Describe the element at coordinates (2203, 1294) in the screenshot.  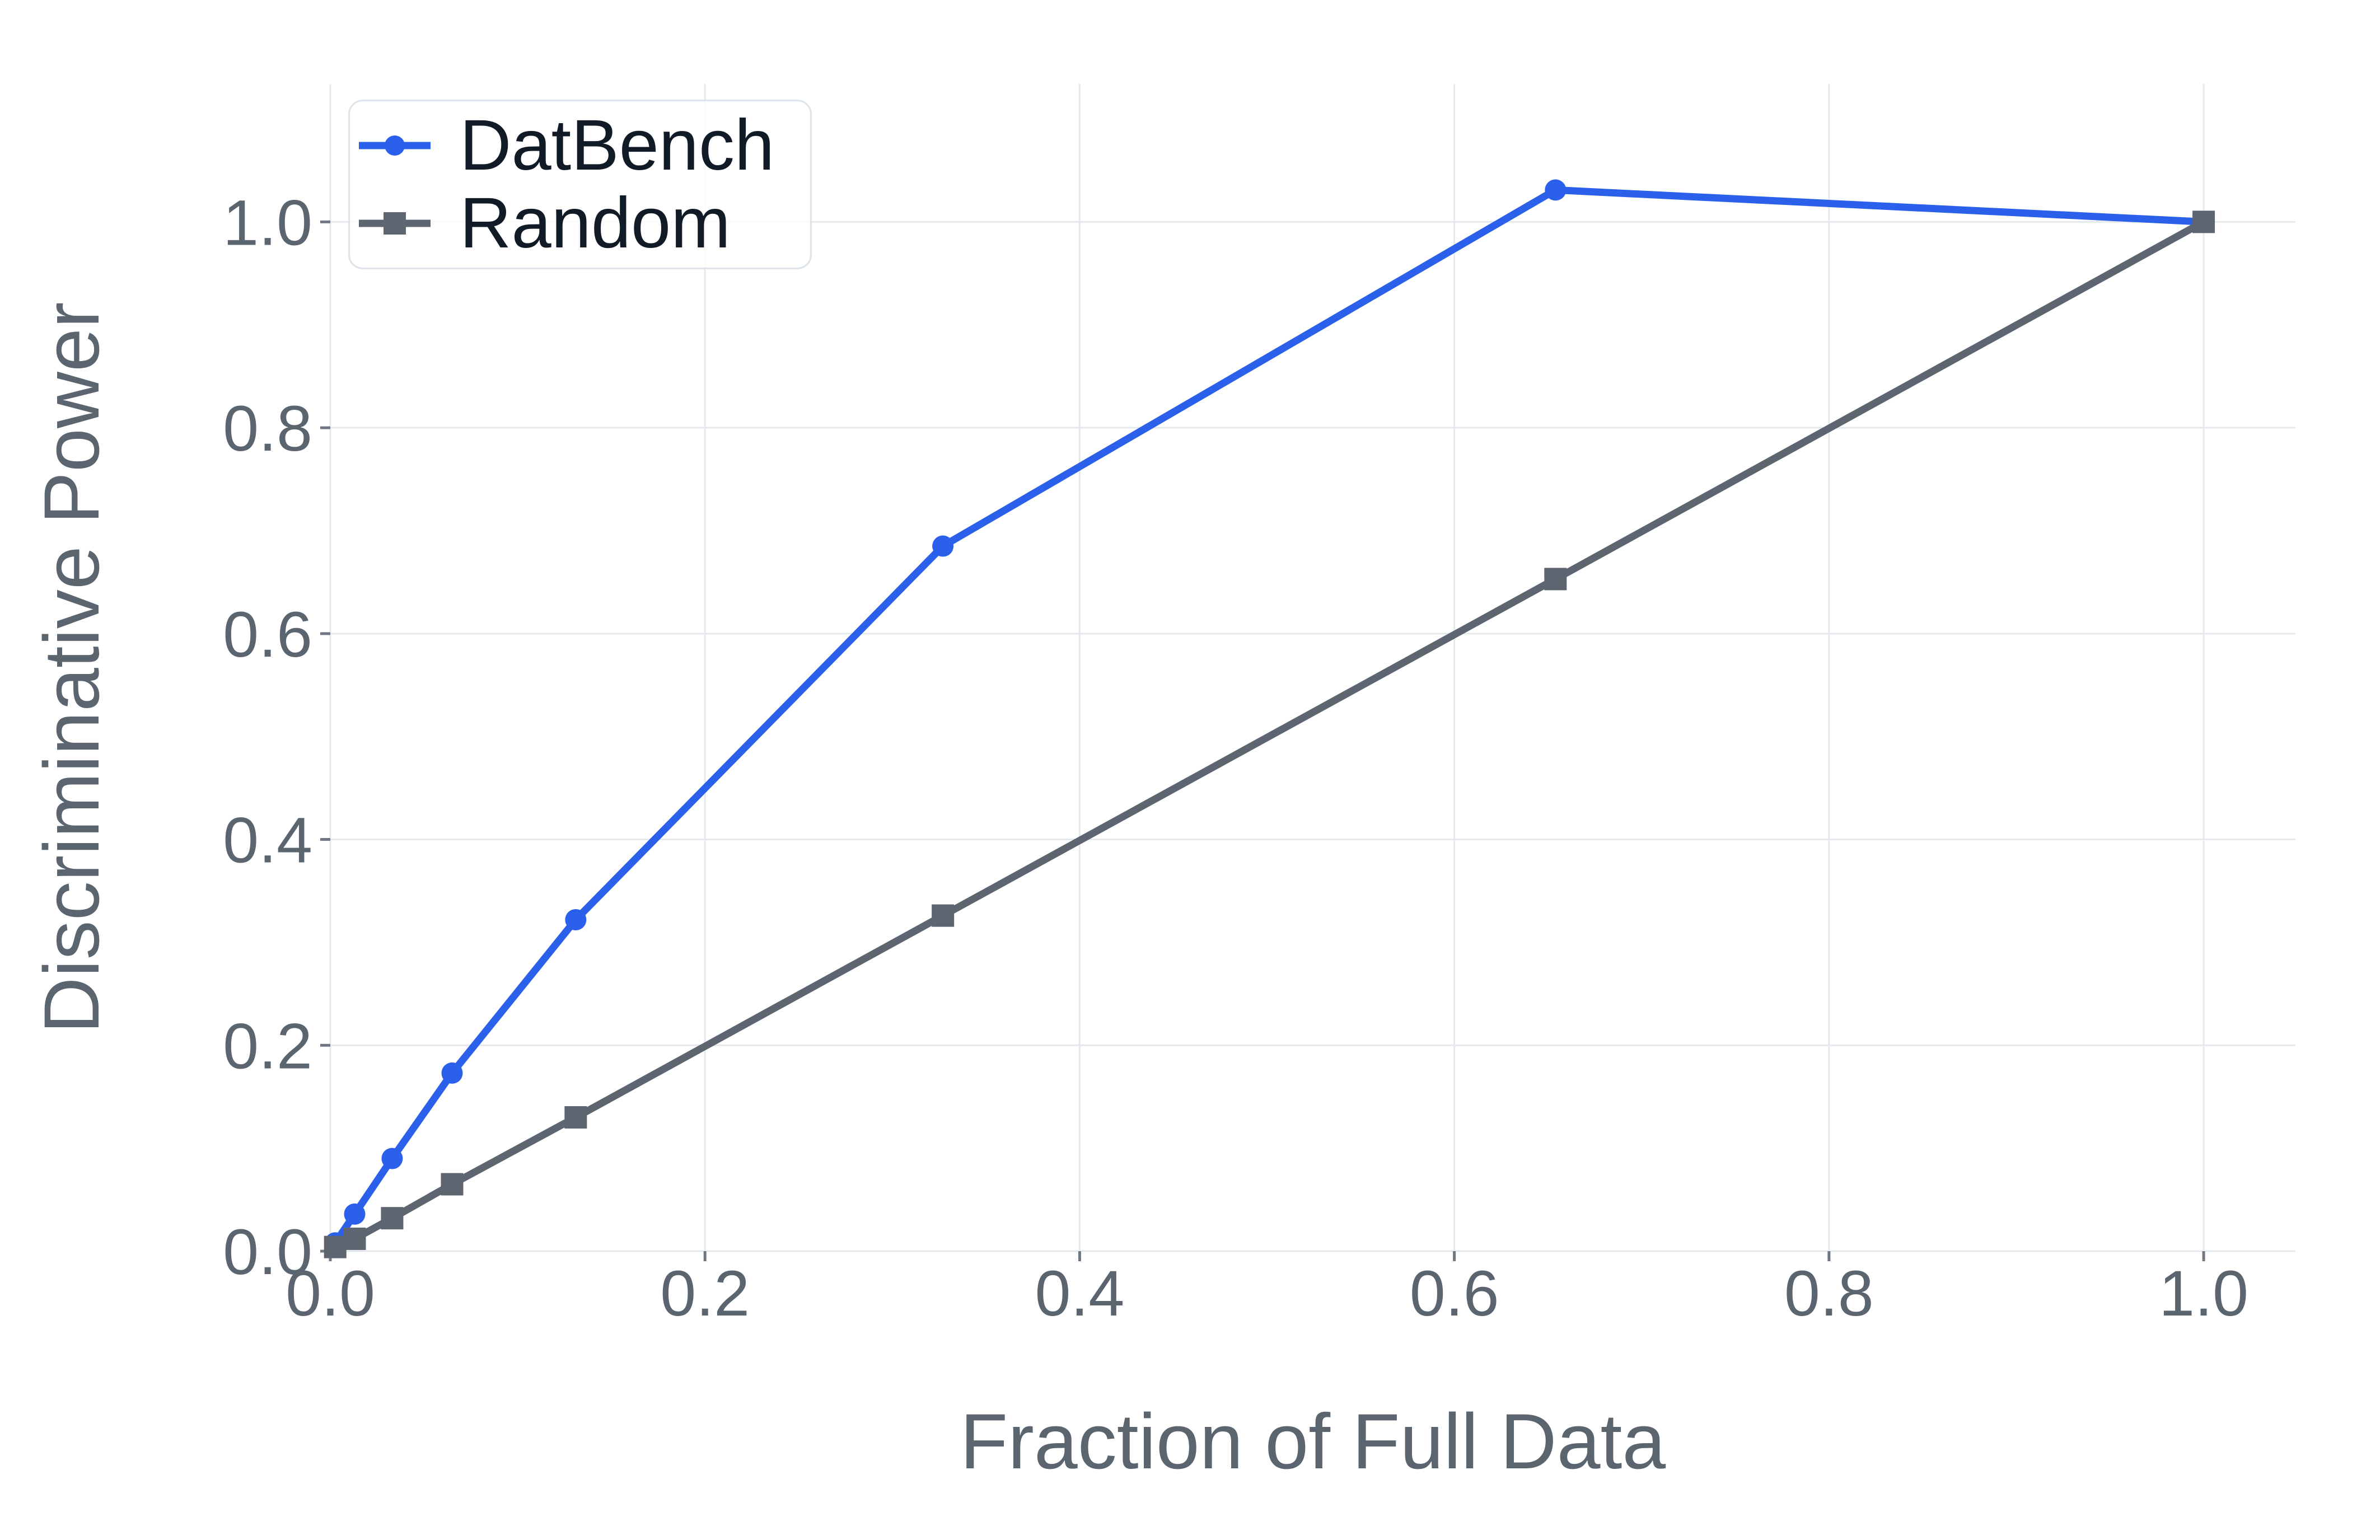
I see `x-tick-label: 1.0` at that location.